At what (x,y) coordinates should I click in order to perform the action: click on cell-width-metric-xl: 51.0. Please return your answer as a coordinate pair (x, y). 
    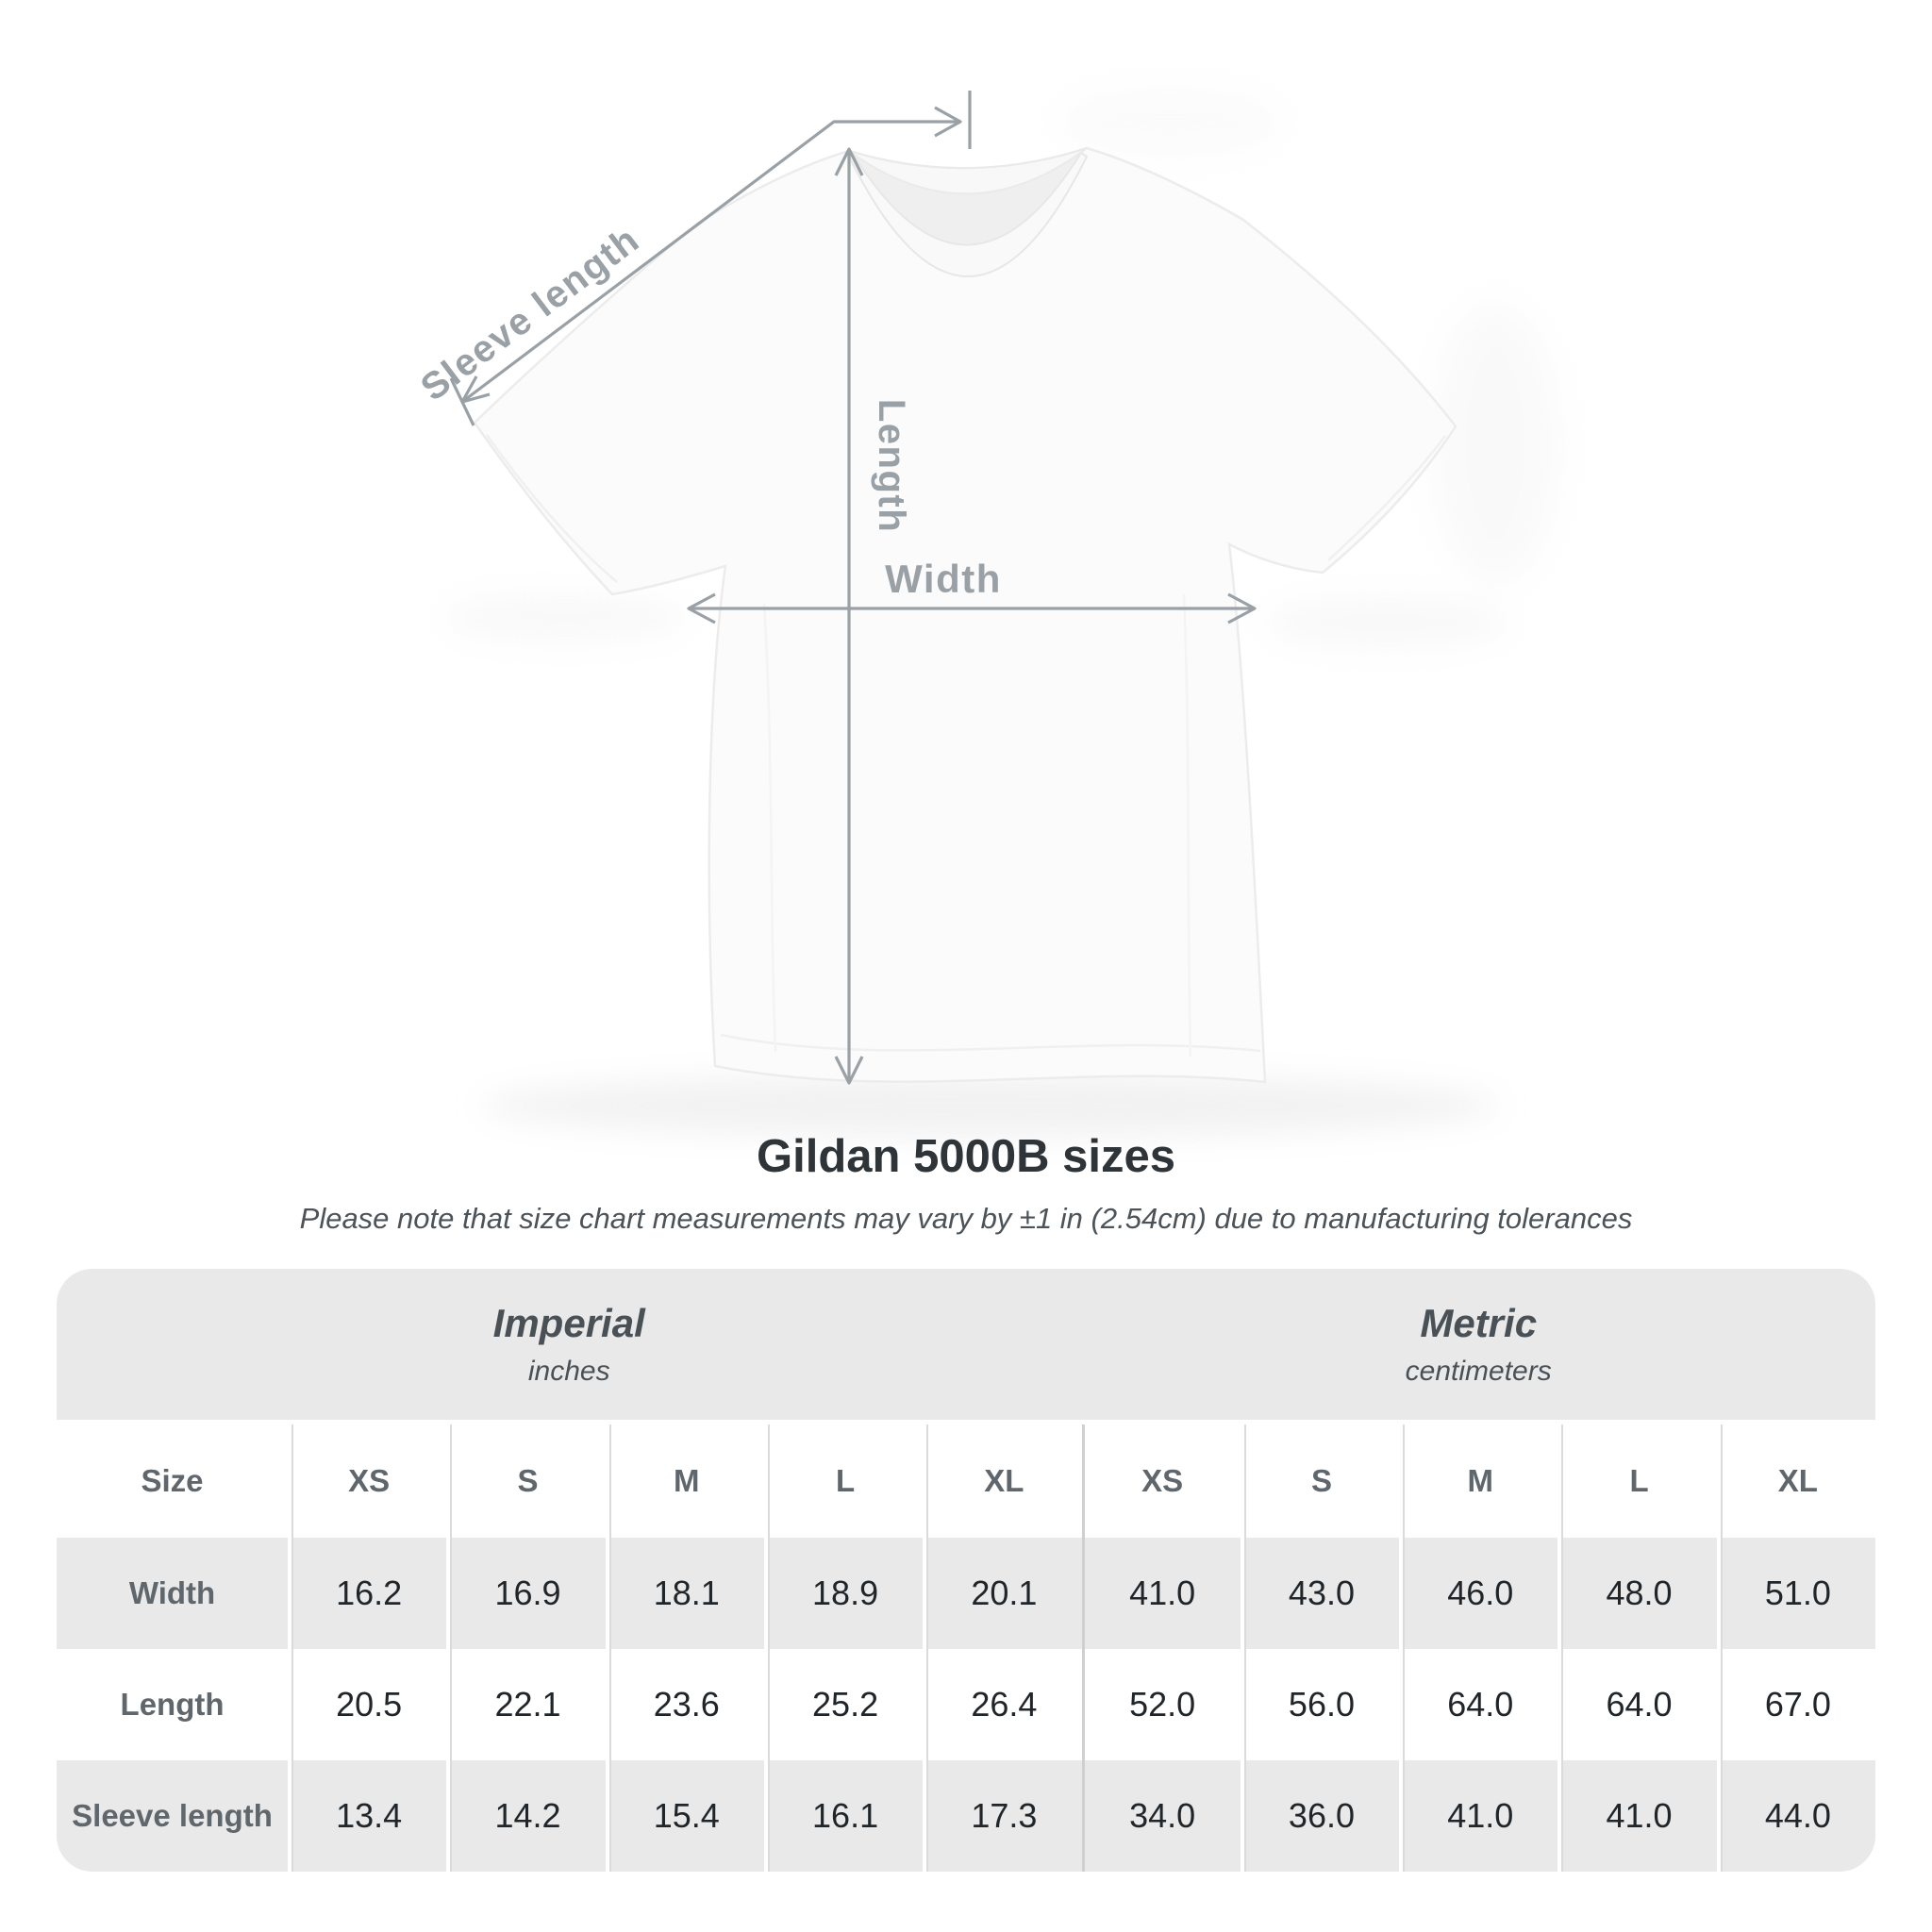
    Looking at the image, I should click on (1795, 1594).